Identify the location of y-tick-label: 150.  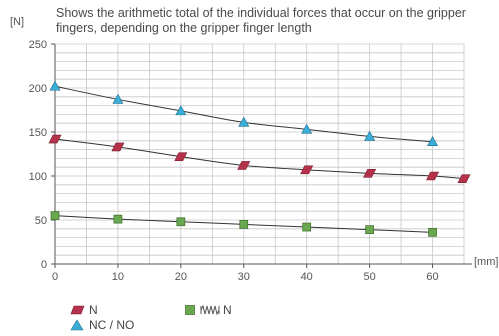
(38, 133).